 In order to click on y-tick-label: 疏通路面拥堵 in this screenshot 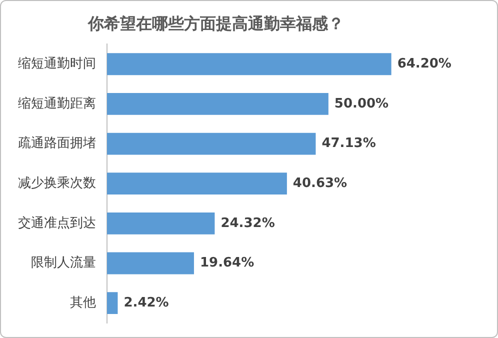, I will do `click(57, 144)`.